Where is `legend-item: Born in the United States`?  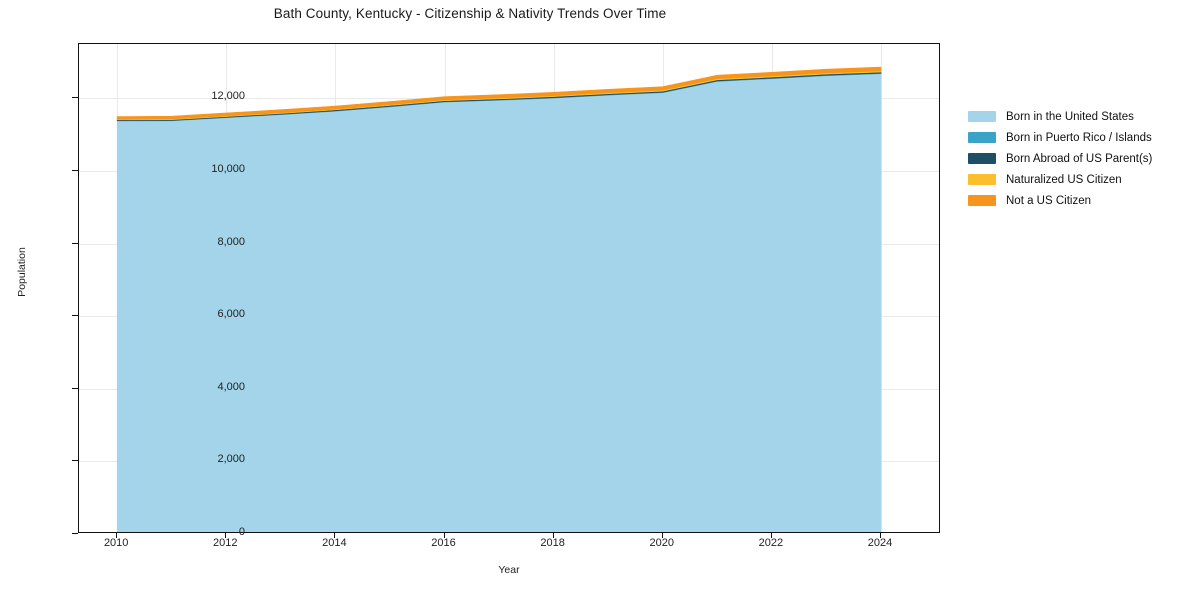 legend-item: Born in the United States is located at coordinates (1075, 116).